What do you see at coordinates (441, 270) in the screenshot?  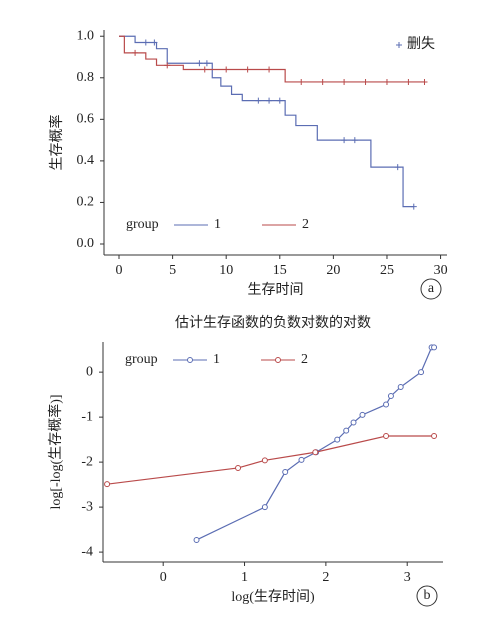 I see `x-tick-label: 30` at bounding box center [441, 270].